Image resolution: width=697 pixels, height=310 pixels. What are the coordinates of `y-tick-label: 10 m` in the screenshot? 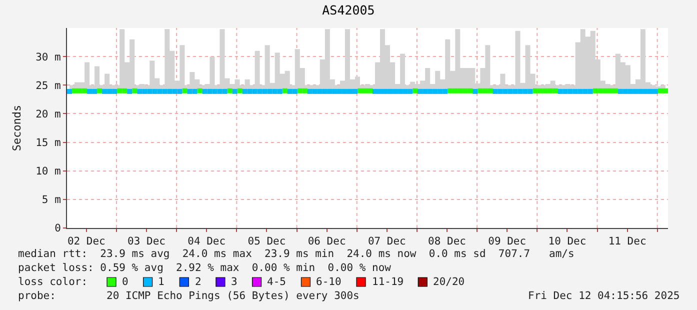 It's located at (48, 172).